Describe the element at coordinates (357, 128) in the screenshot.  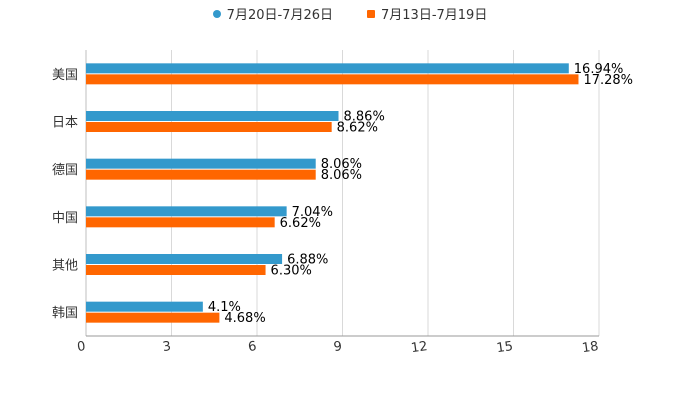
I see `data-label-s2-1: 8.62%` at that location.